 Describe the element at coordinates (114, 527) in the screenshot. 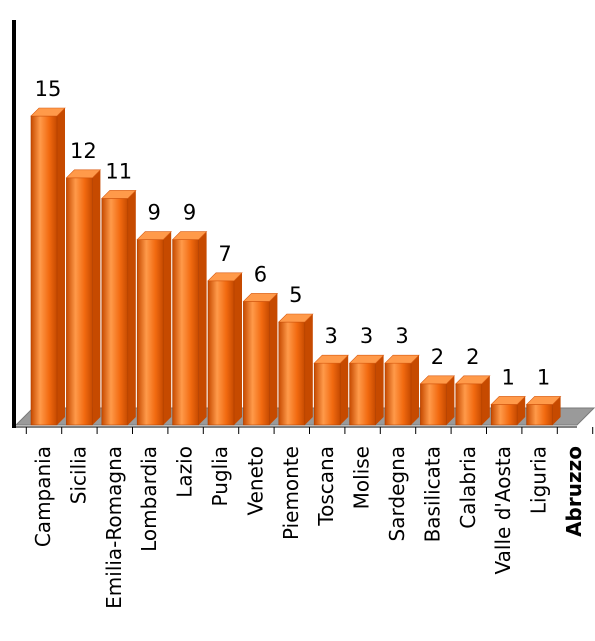

I see `x-tick-label: Emilia-Romagna` at that location.